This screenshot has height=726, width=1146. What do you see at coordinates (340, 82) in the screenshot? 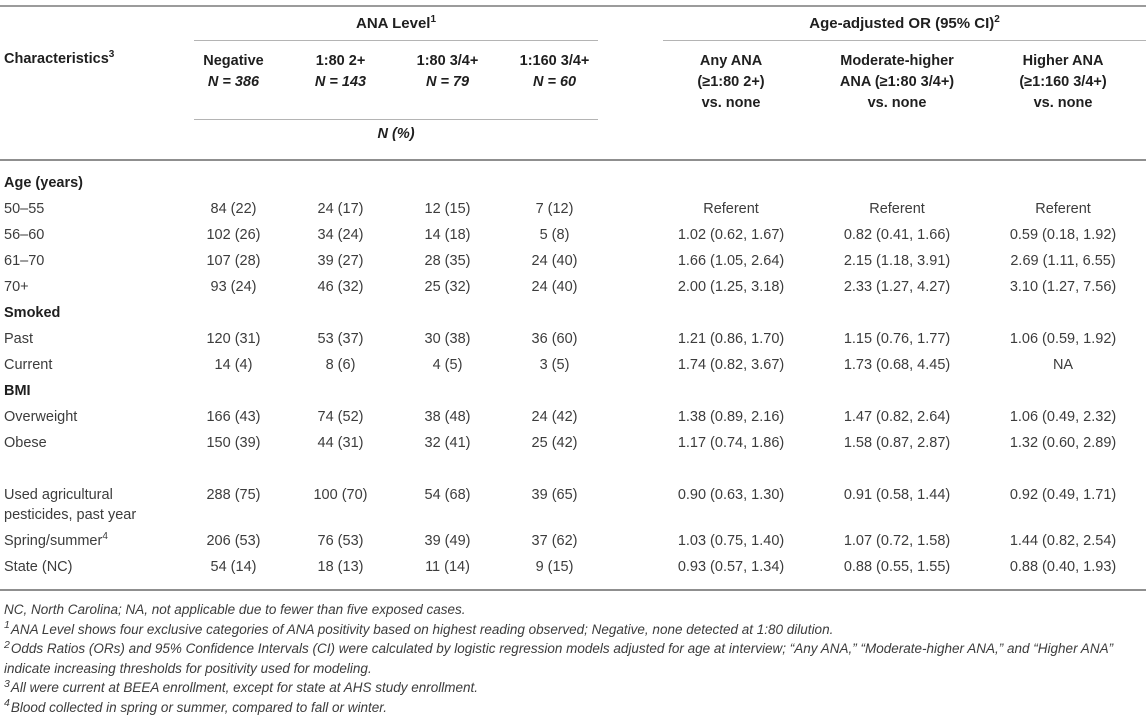
I see `column-n-count: N = 143` at bounding box center [340, 82].